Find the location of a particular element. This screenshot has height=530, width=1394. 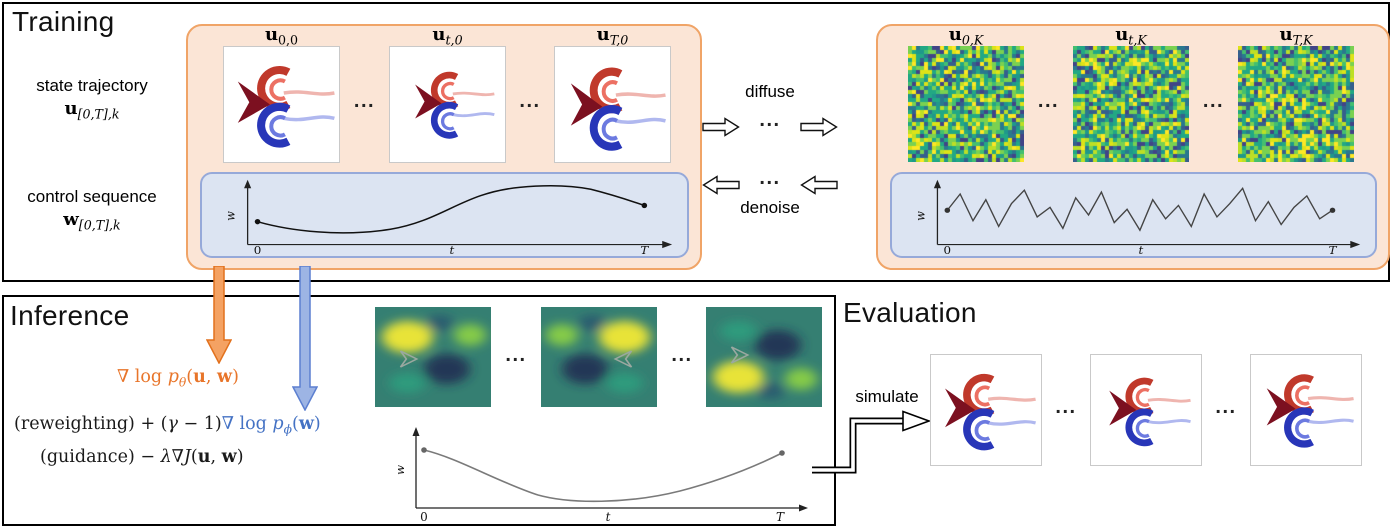

diffuse-label: diffuse is located at coordinates (770, 91).